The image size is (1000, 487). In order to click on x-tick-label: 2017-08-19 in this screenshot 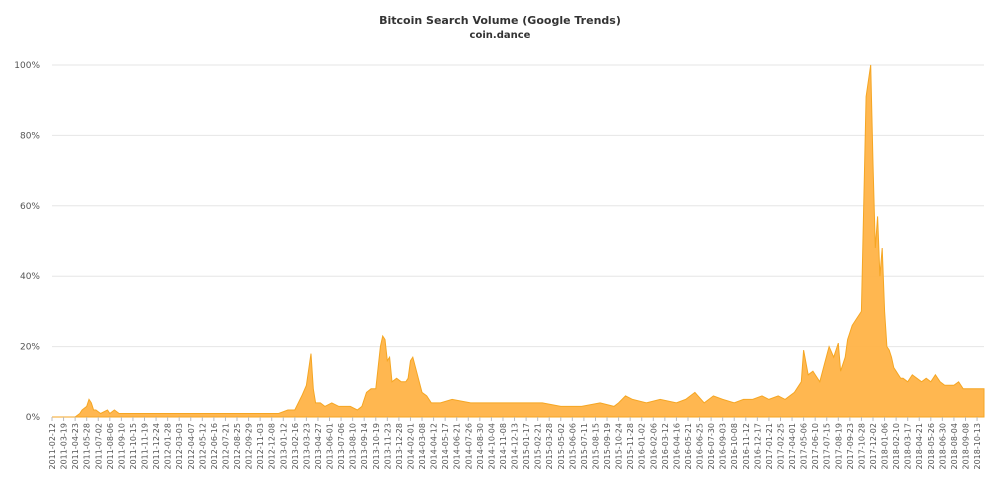, I will do `click(838, 446)`.